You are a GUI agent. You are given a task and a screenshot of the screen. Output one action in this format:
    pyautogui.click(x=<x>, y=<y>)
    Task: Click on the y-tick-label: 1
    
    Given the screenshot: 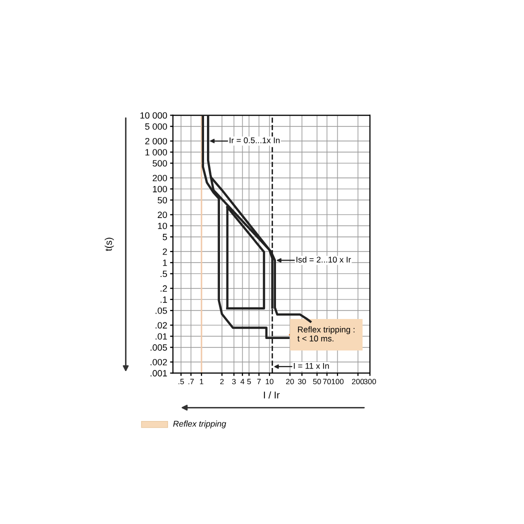 What is the action you would take?
    pyautogui.click(x=165, y=263)
    